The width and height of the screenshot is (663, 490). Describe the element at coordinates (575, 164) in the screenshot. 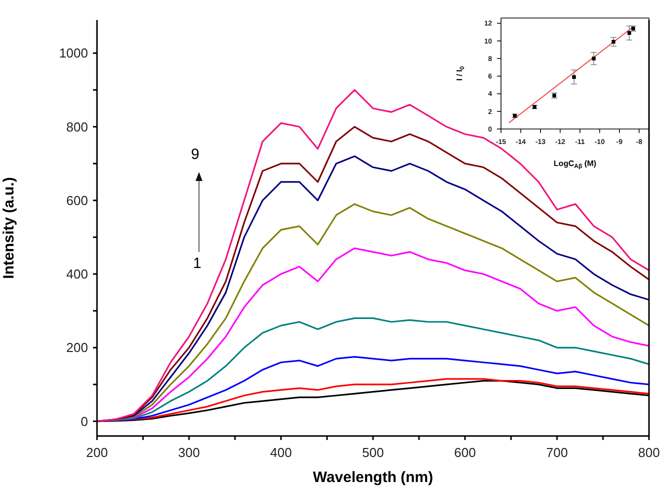

I see `x-axis-title: LogC$_{Aβ}$ (M)` at that location.